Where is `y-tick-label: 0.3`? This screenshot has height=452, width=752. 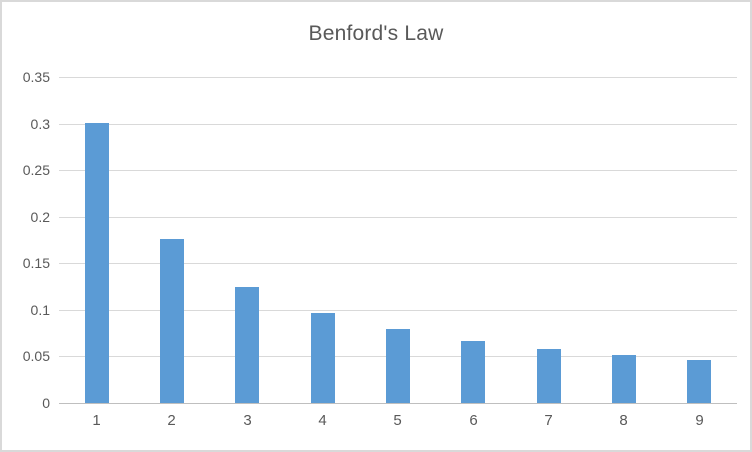 y-tick-label: 0.3 is located at coordinates (40, 124).